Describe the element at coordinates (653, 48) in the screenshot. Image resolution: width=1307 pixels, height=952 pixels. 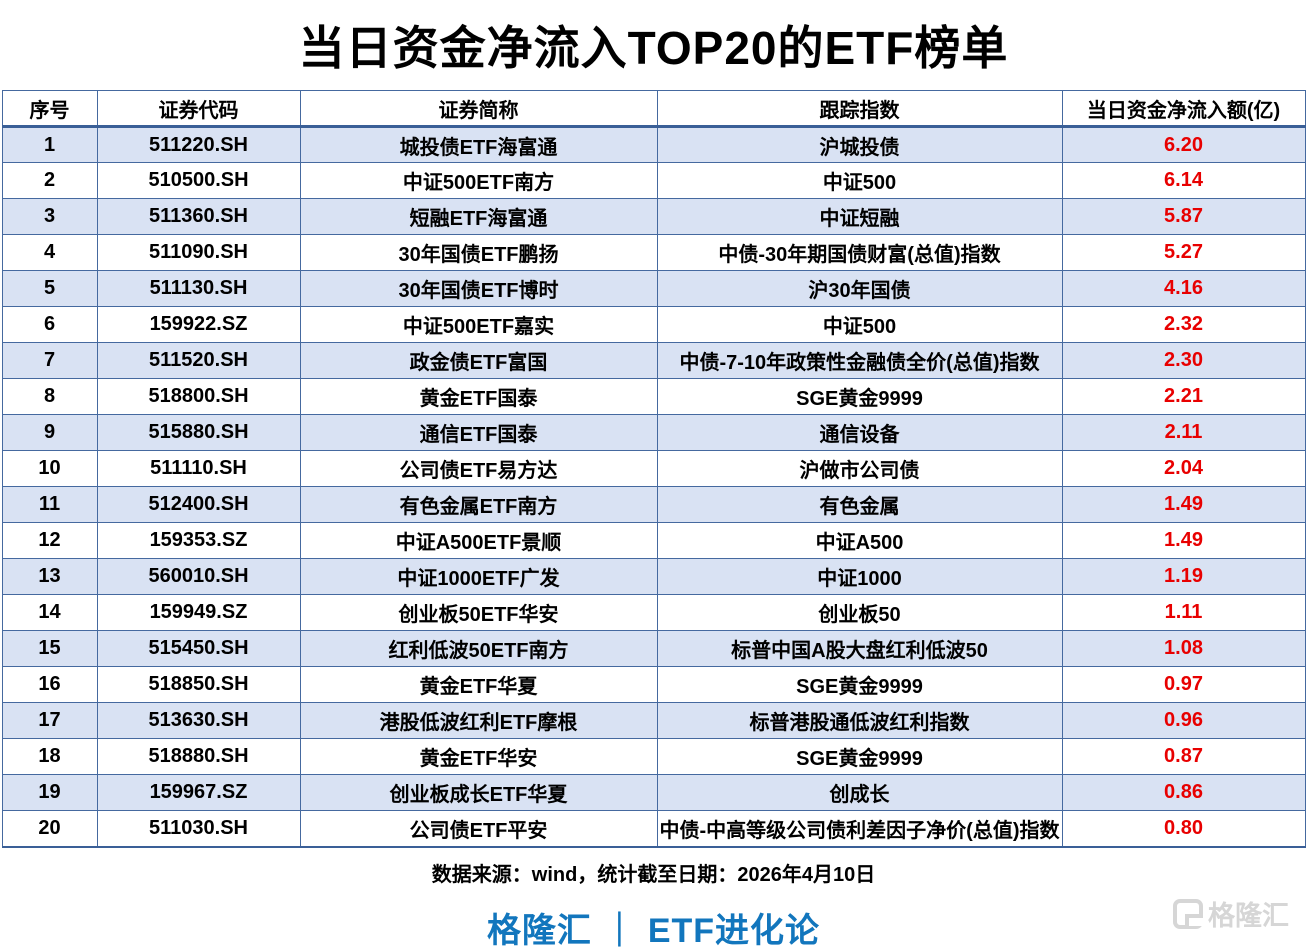
I see `page-title: 当日资金净流入TOP20的ETF榜单` at that location.